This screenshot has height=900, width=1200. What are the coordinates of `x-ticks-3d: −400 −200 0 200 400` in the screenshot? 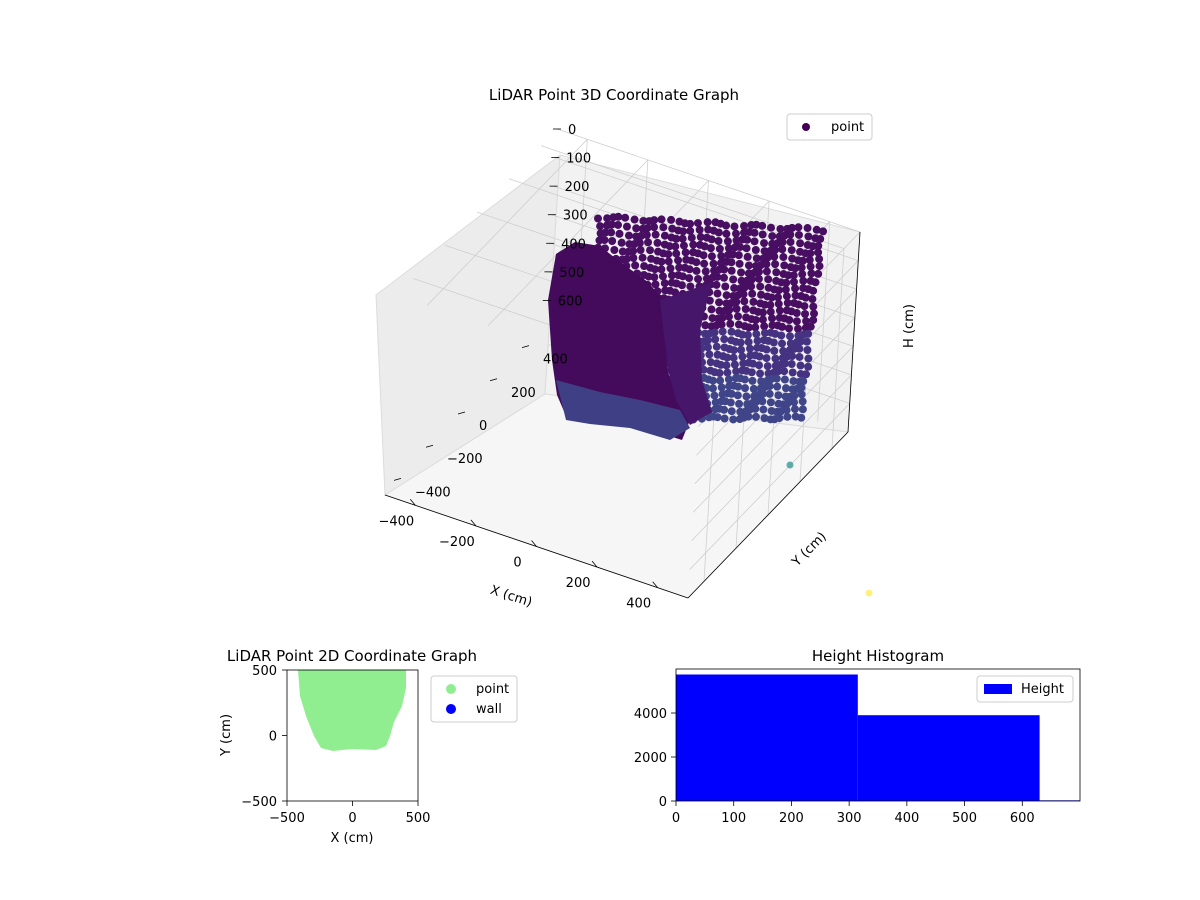 It's located at (518, 555).